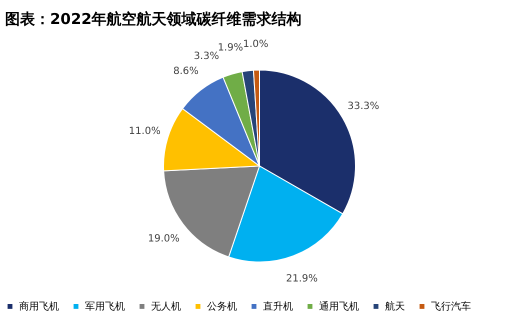 The width and height of the screenshot is (519, 321). What do you see at coordinates (186, 72) in the screenshot?
I see `data-label: 8.6%` at bounding box center [186, 72].